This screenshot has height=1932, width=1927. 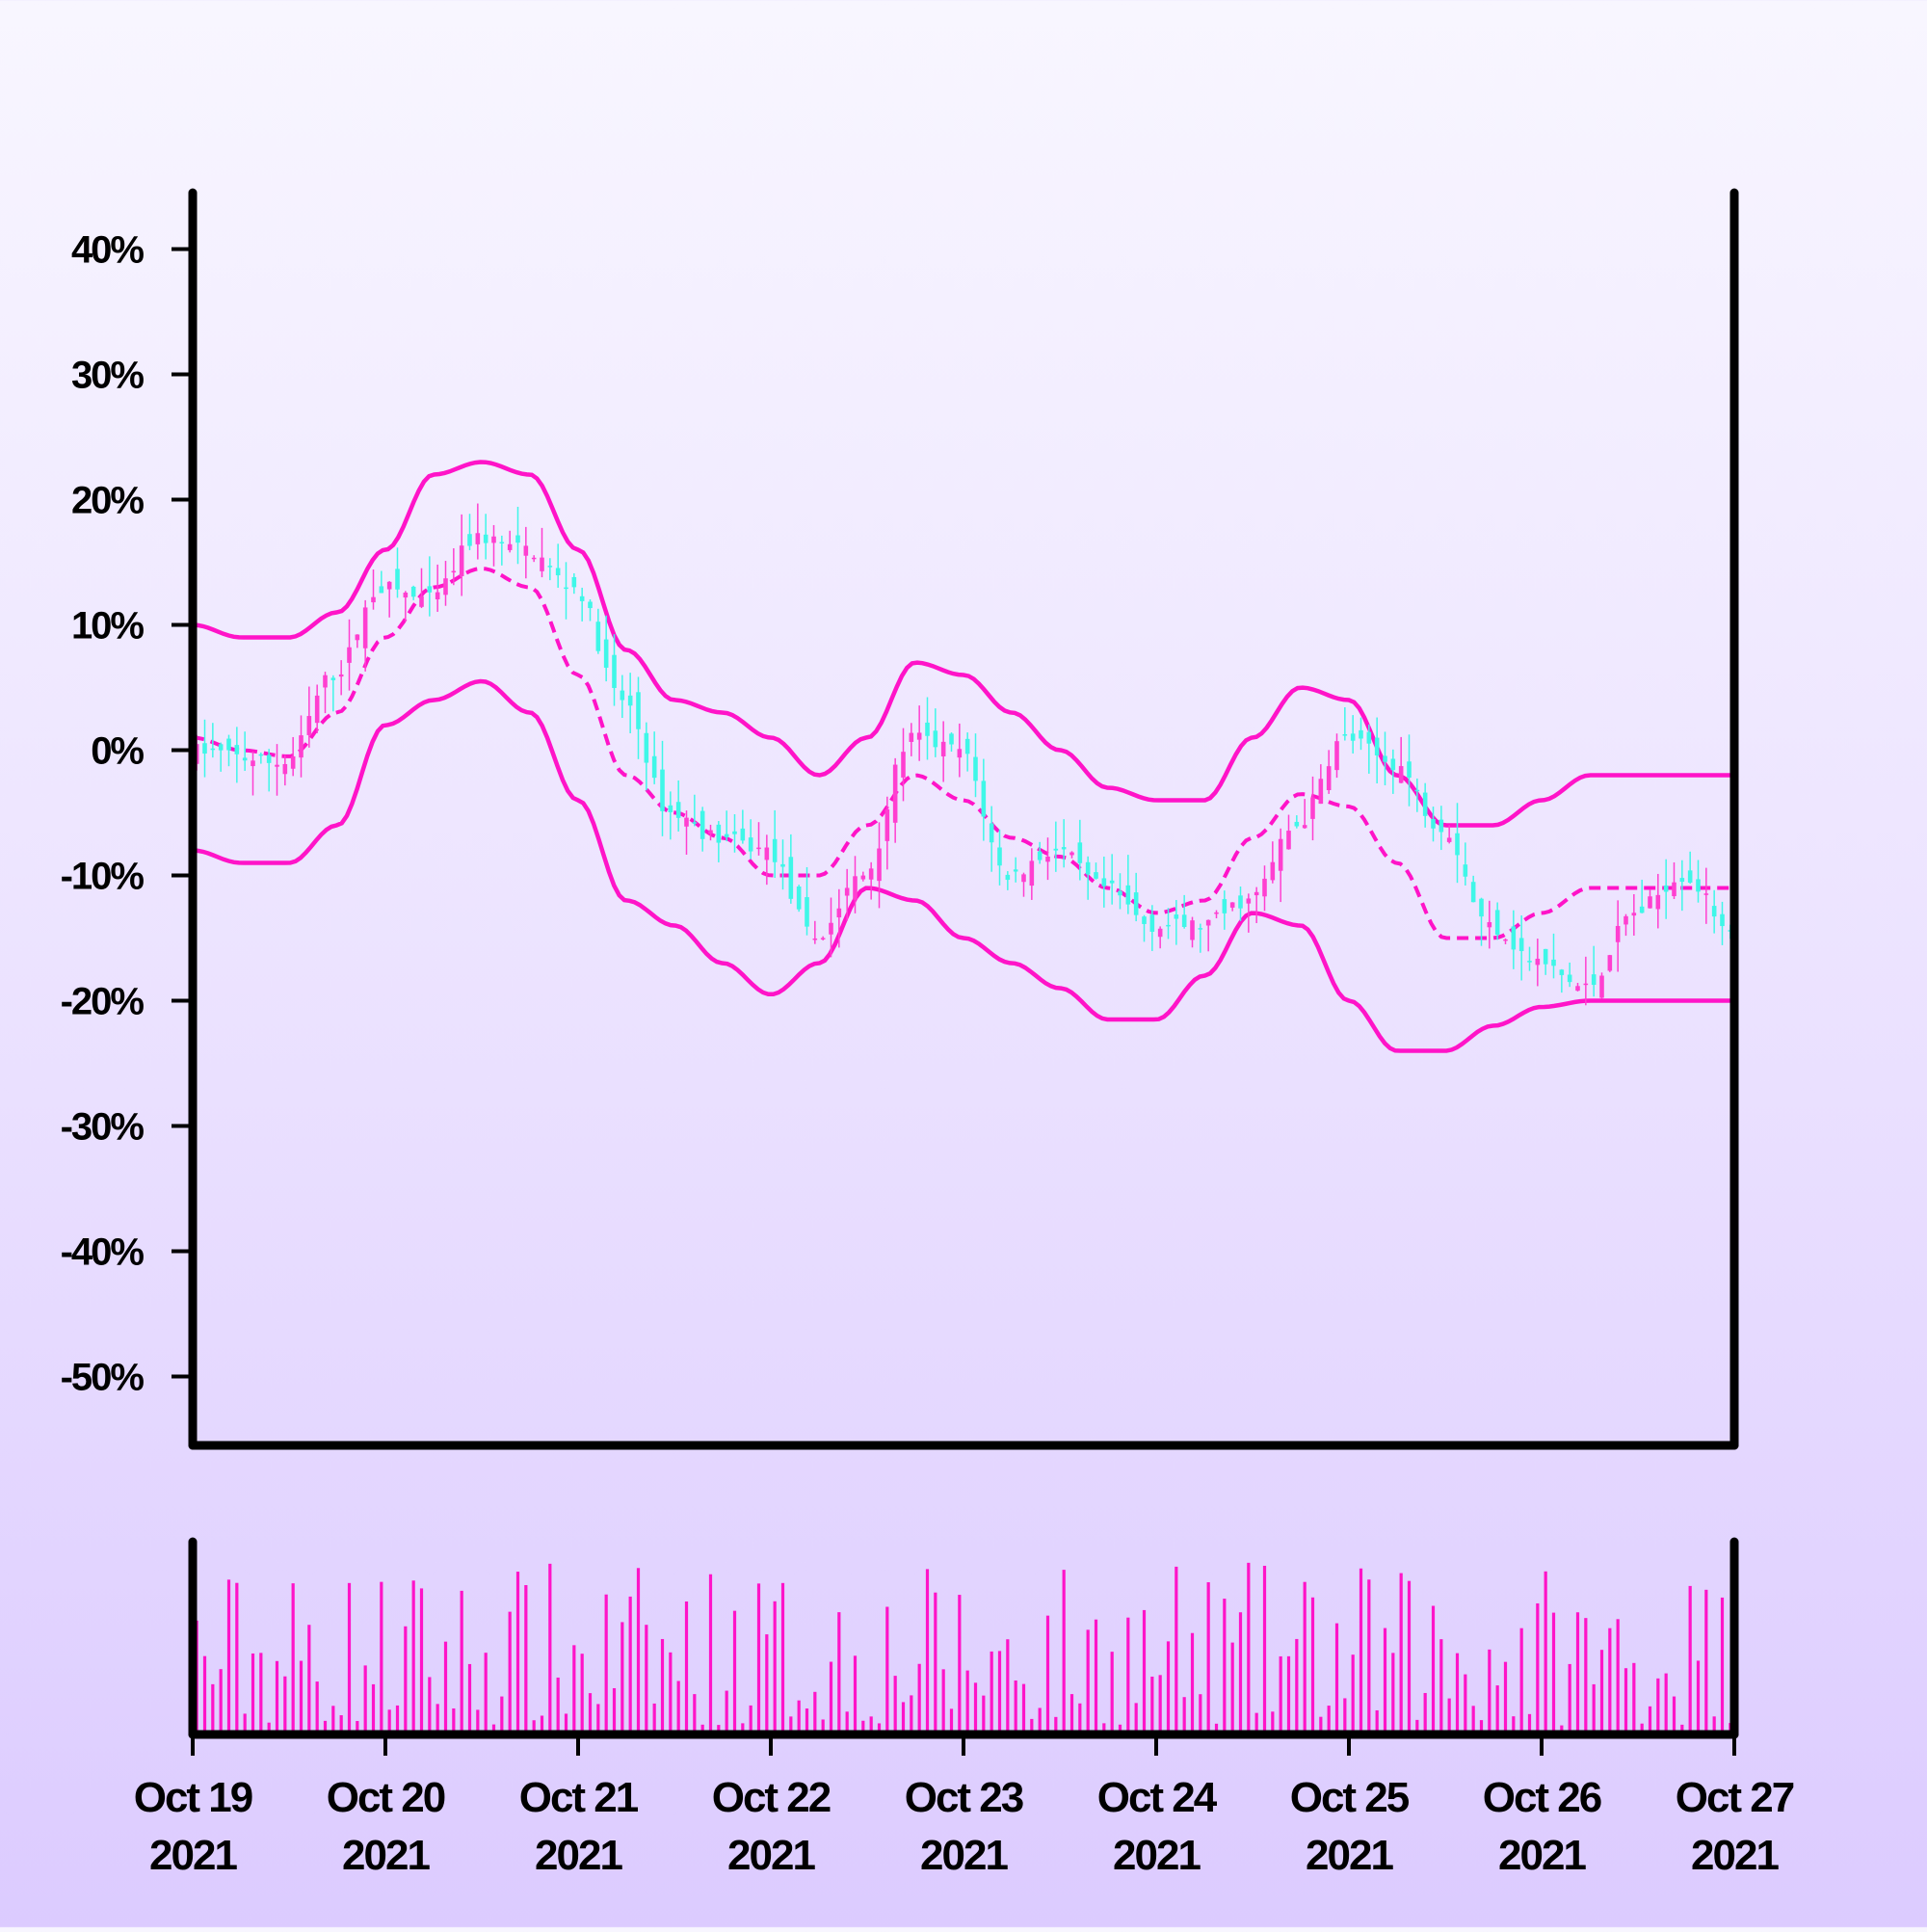 I want to click on x-tick-label-date: Oct 24, so click(x=1157, y=1797).